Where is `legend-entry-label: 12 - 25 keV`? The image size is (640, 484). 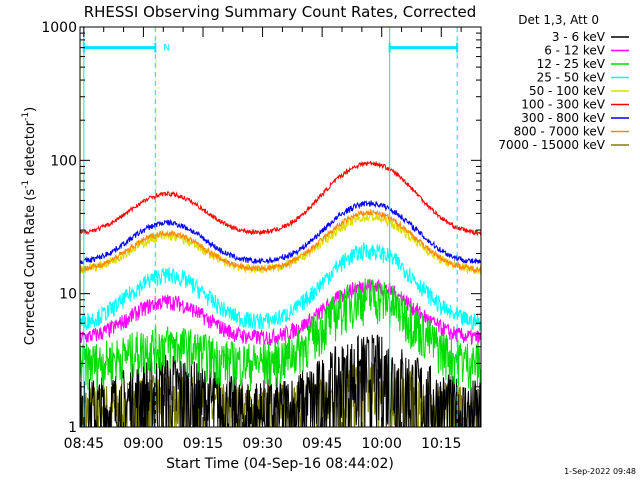 legend-entry-label: 12 - 25 keV is located at coordinates (571, 64).